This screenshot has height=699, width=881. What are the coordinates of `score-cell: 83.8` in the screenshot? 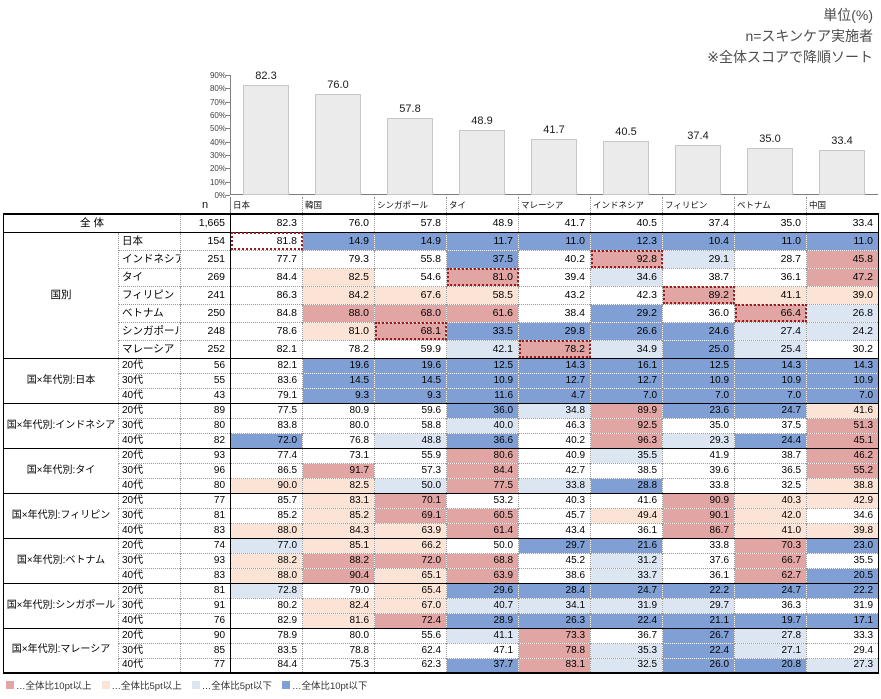 It's located at (267, 425).